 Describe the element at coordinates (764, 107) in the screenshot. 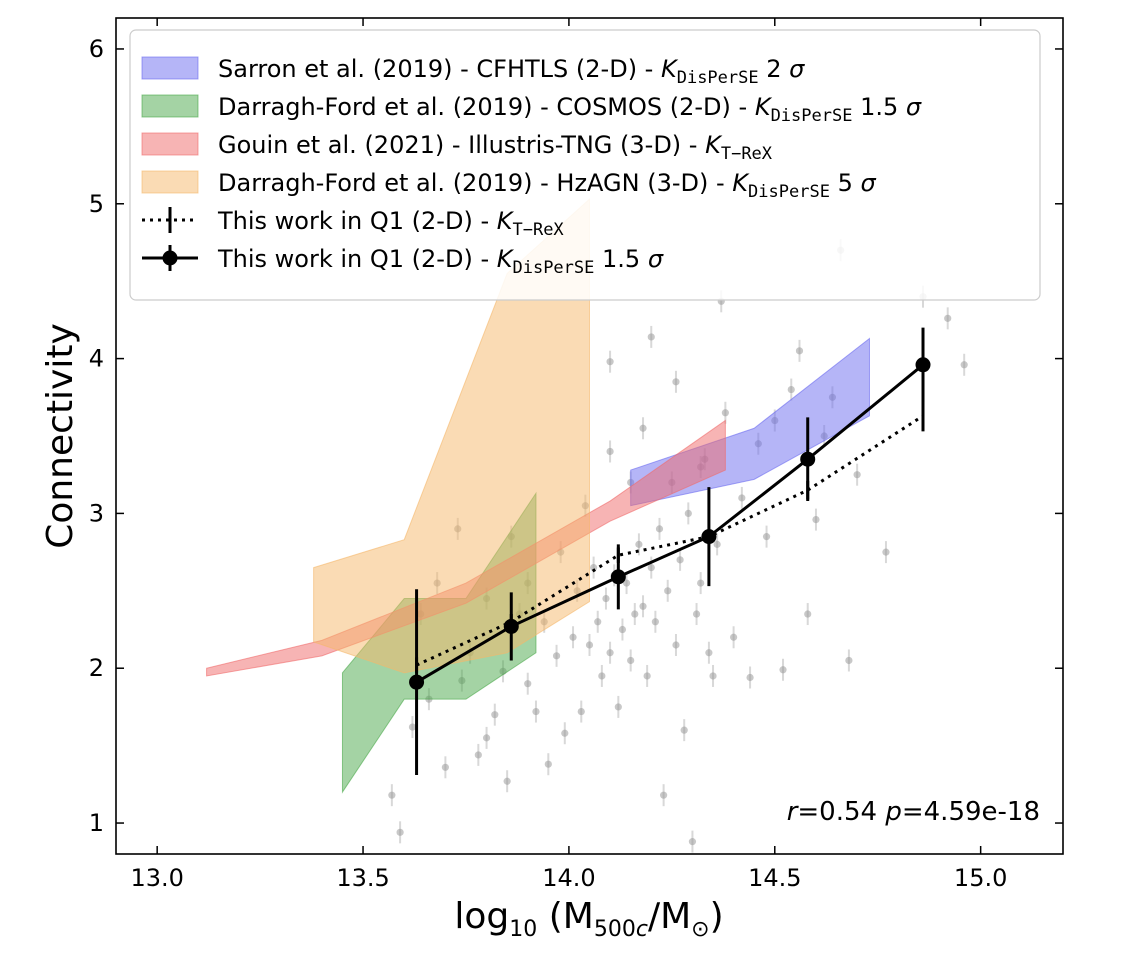

I see `legend-k-1: K` at that location.